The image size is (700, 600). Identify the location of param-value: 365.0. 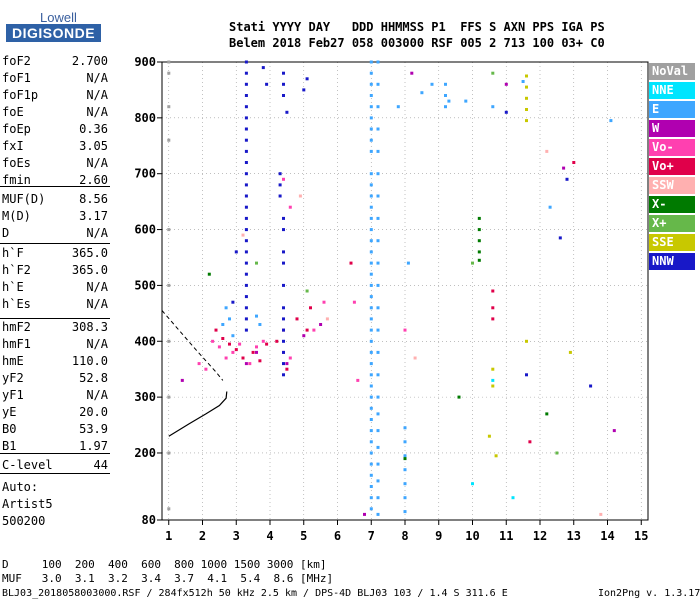
(89, 253).